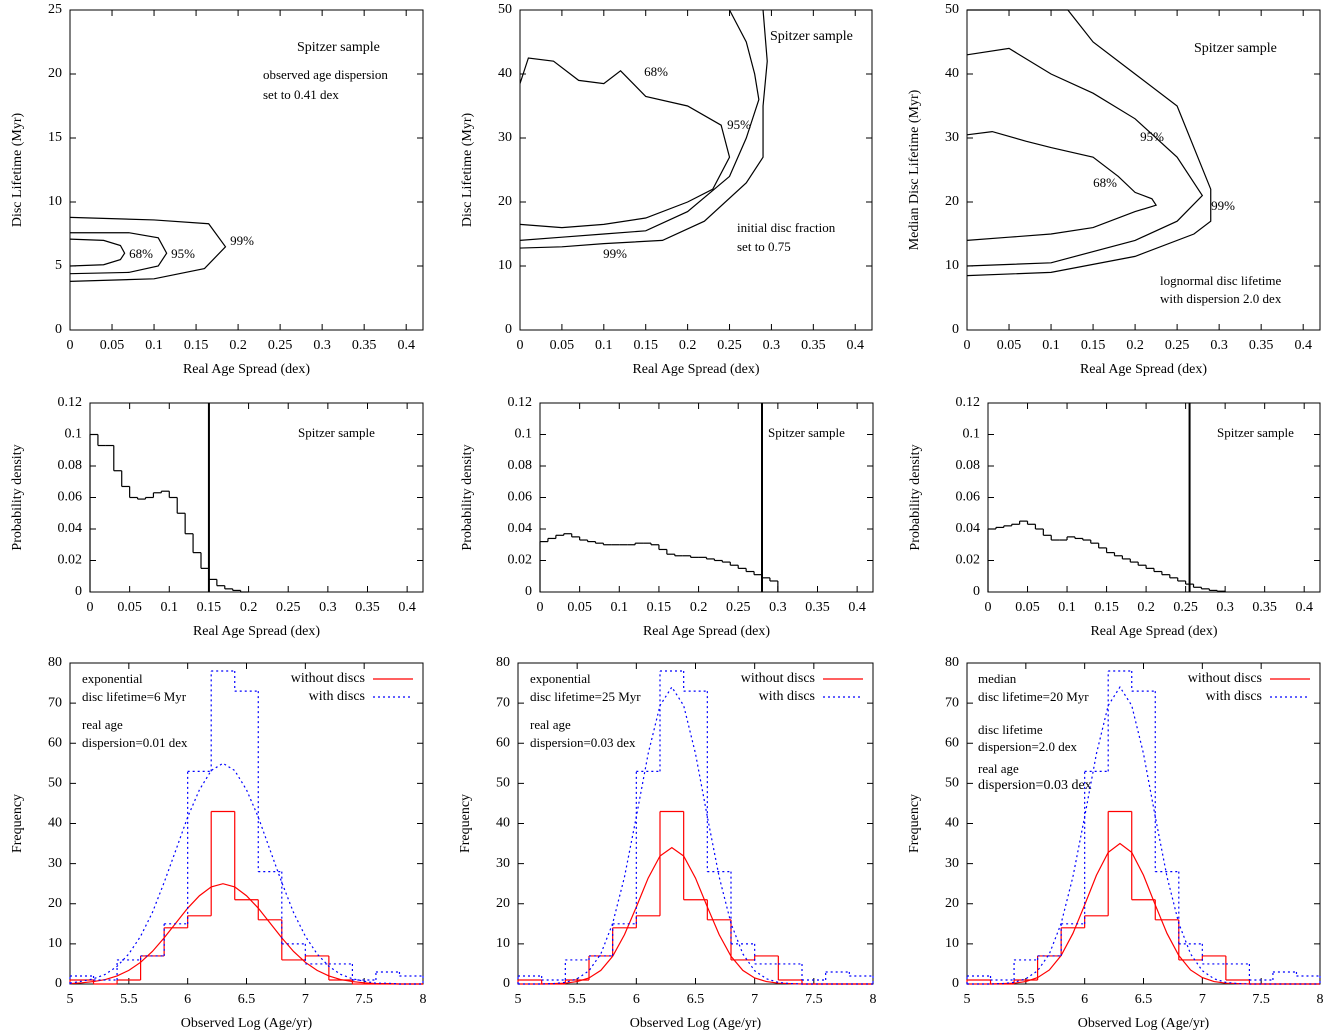  Describe the element at coordinates (914, 169) in the screenshot. I see `y-axis-label: Median Disc Lifetime (Myr)` at that location.